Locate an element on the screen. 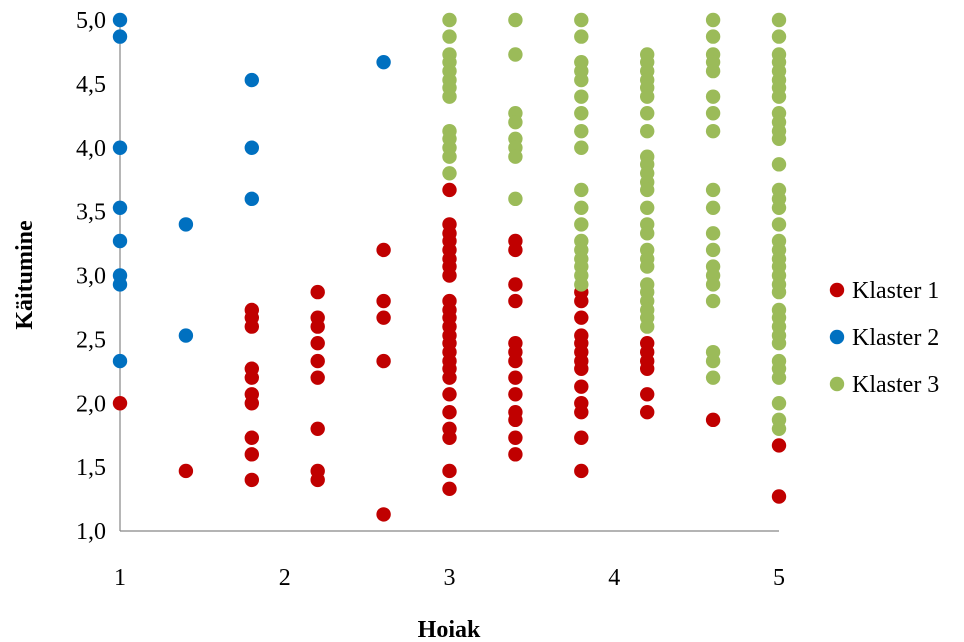  y-axis-title: Käitumine is located at coordinates (25, 275).